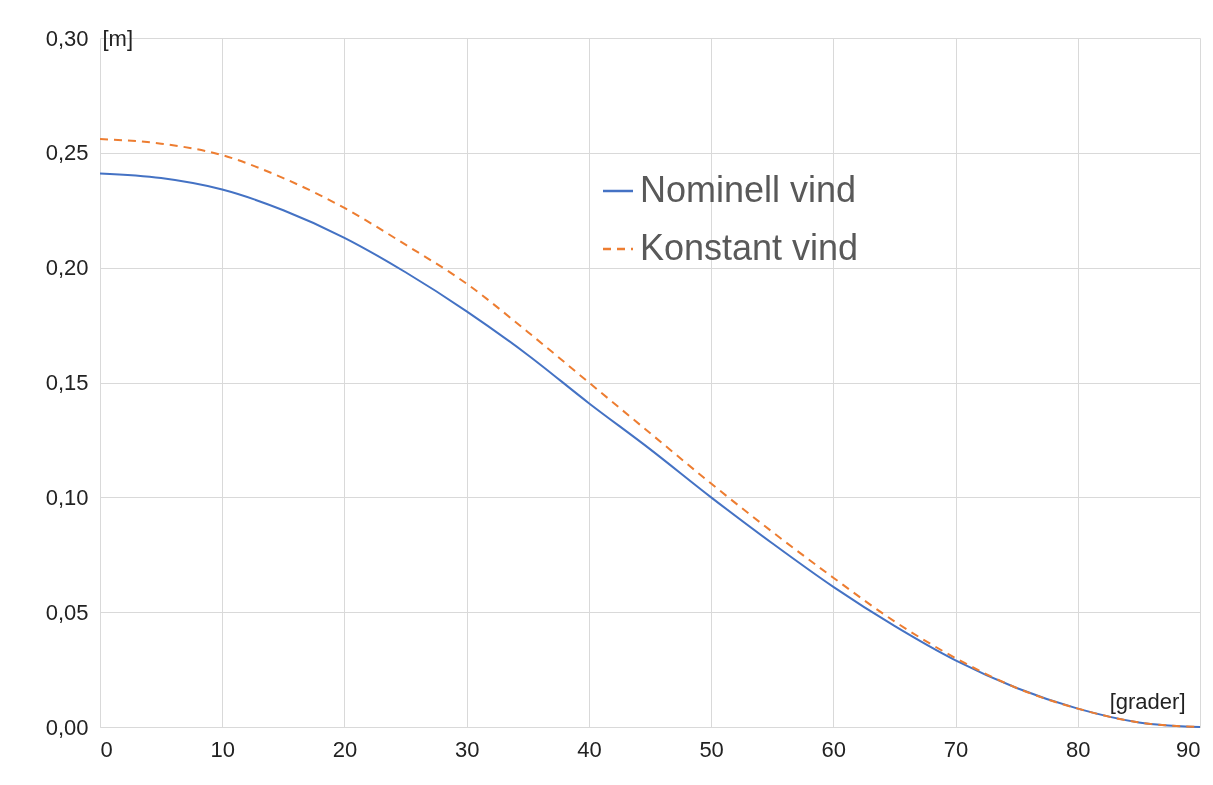 The height and width of the screenshot is (785, 1213). I want to click on x-tick-label: 20, so click(345, 749).